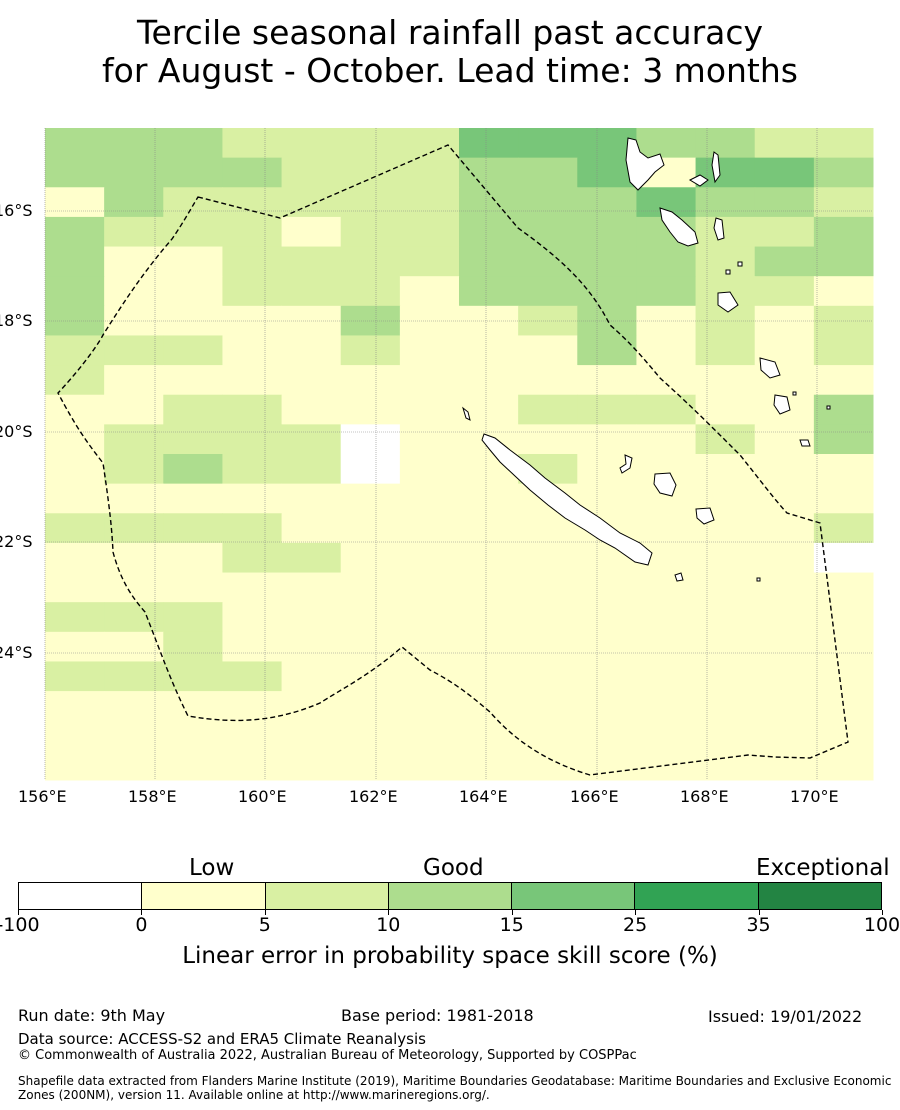 This screenshot has height=1110, width=900. Describe the element at coordinates (665, 484) in the screenshot. I see `loyalty-island-lifou` at that location.